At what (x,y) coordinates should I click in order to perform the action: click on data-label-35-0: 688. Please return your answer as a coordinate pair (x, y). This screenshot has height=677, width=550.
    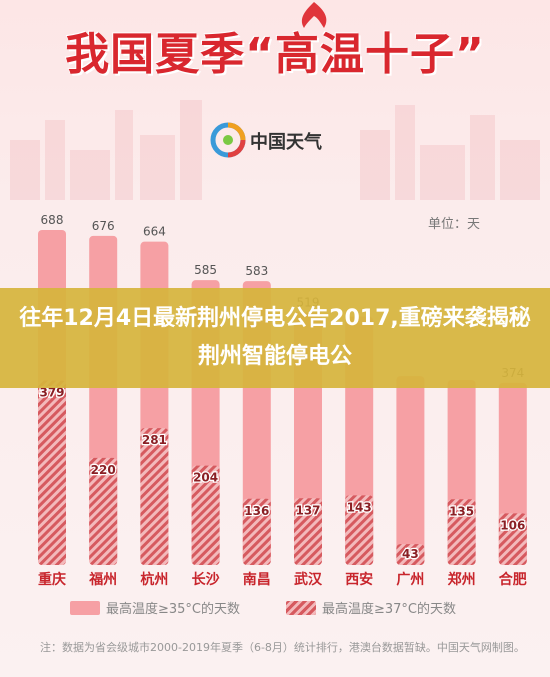
    Looking at the image, I should click on (52, 220).